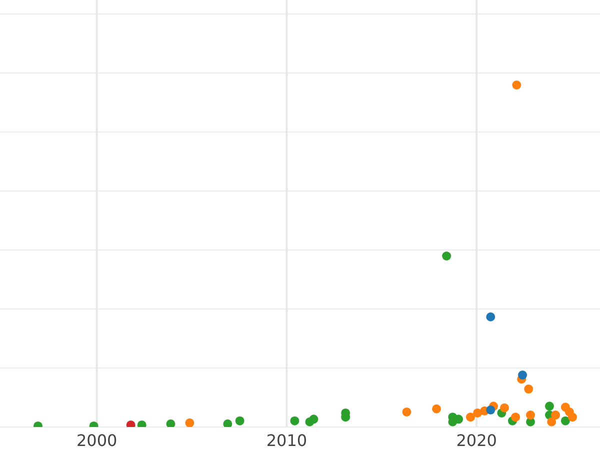  What do you see at coordinates (287, 440) in the screenshot?
I see `x-tick-label: 2010` at bounding box center [287, 440].